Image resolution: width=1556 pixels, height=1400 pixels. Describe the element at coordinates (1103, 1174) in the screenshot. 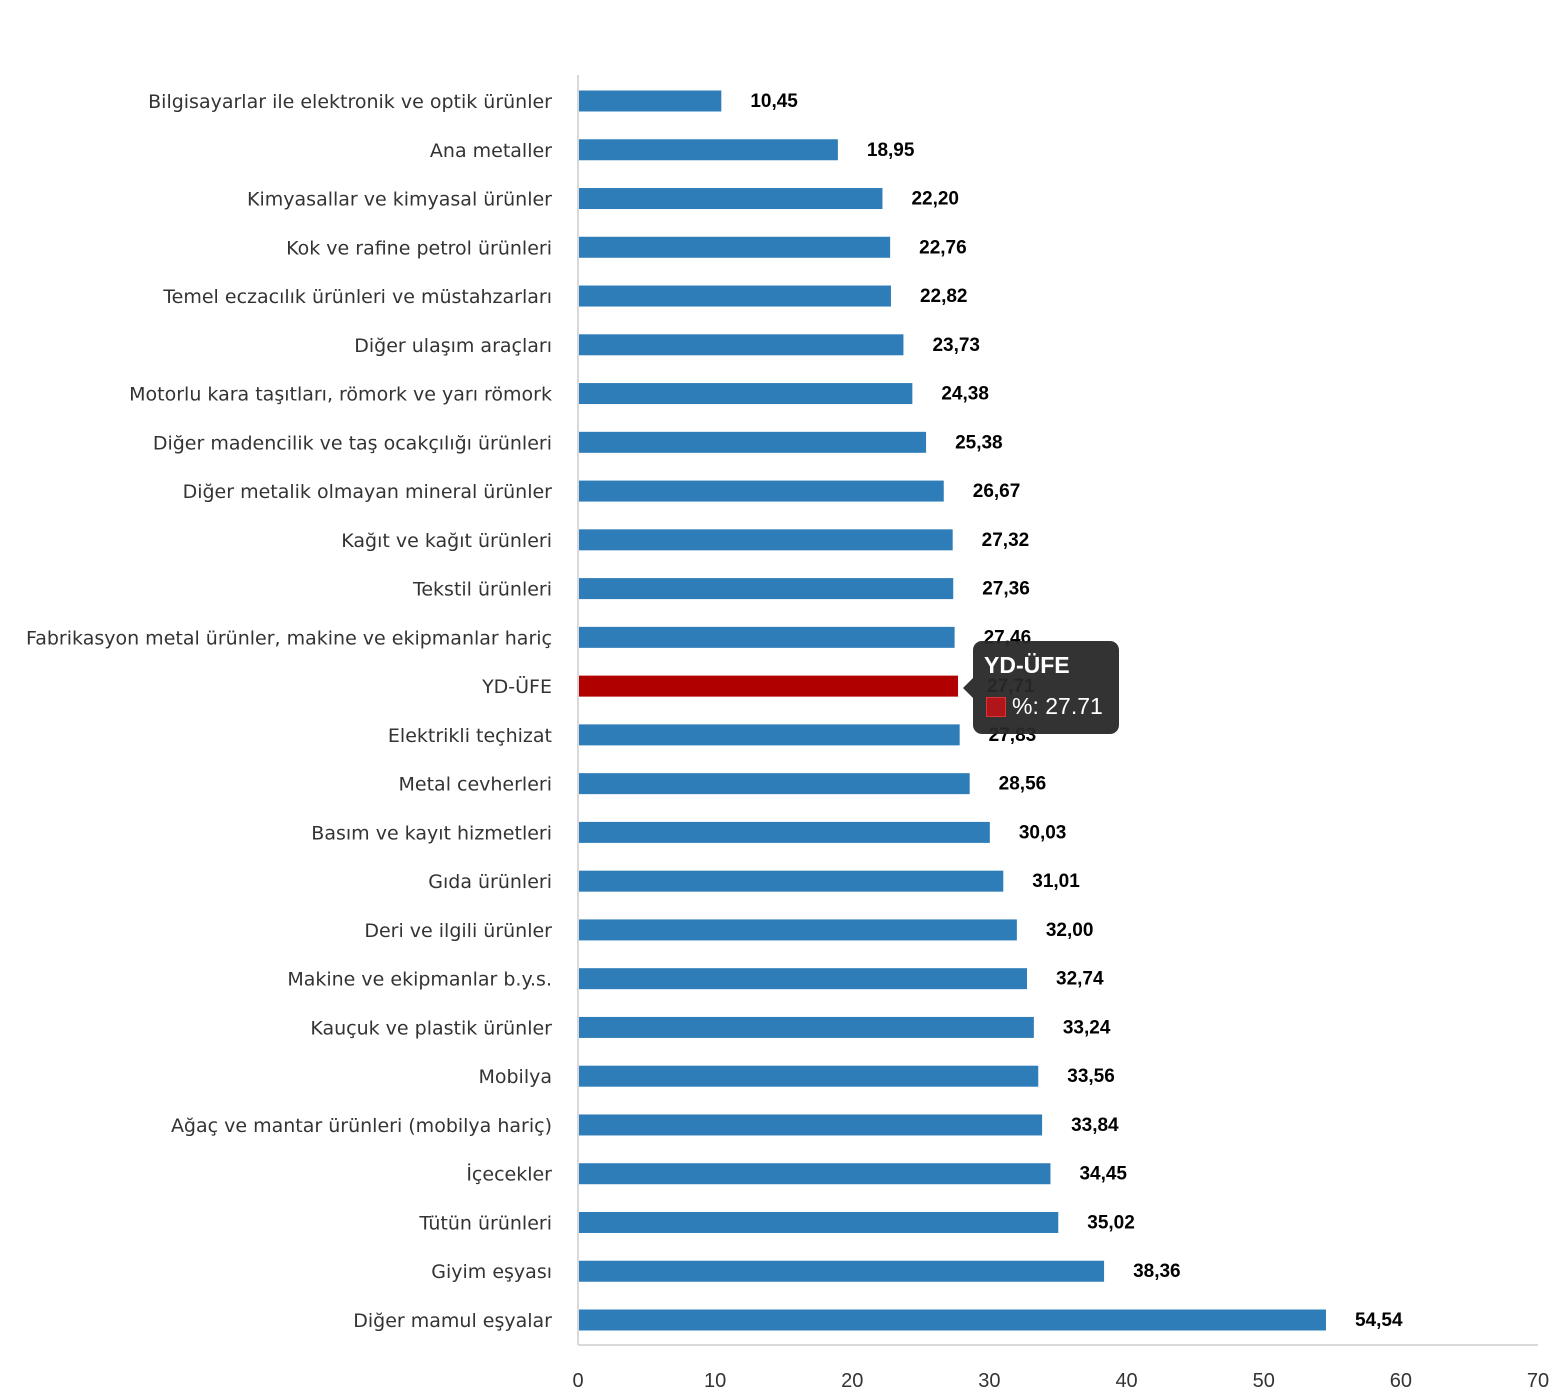

I see `value-label: 34,45` at that location.